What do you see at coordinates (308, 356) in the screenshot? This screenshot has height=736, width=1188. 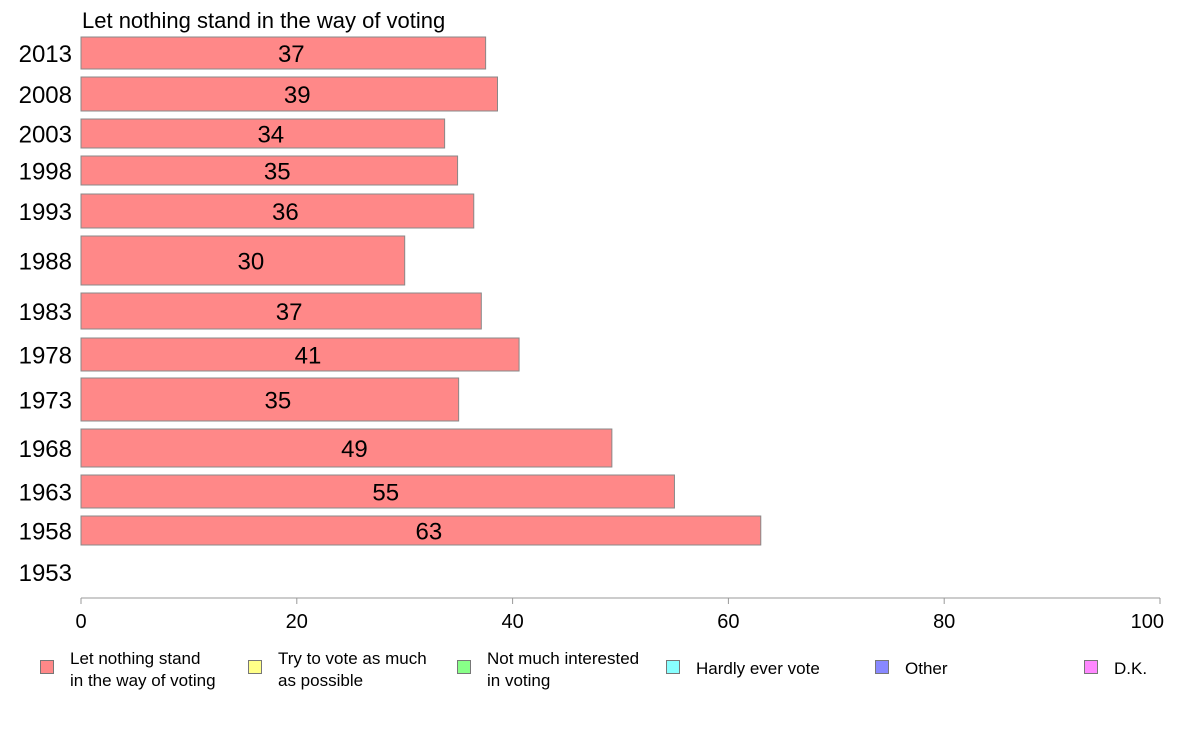 I see `data-label-1978: 41` at bounding box center [308, 356].